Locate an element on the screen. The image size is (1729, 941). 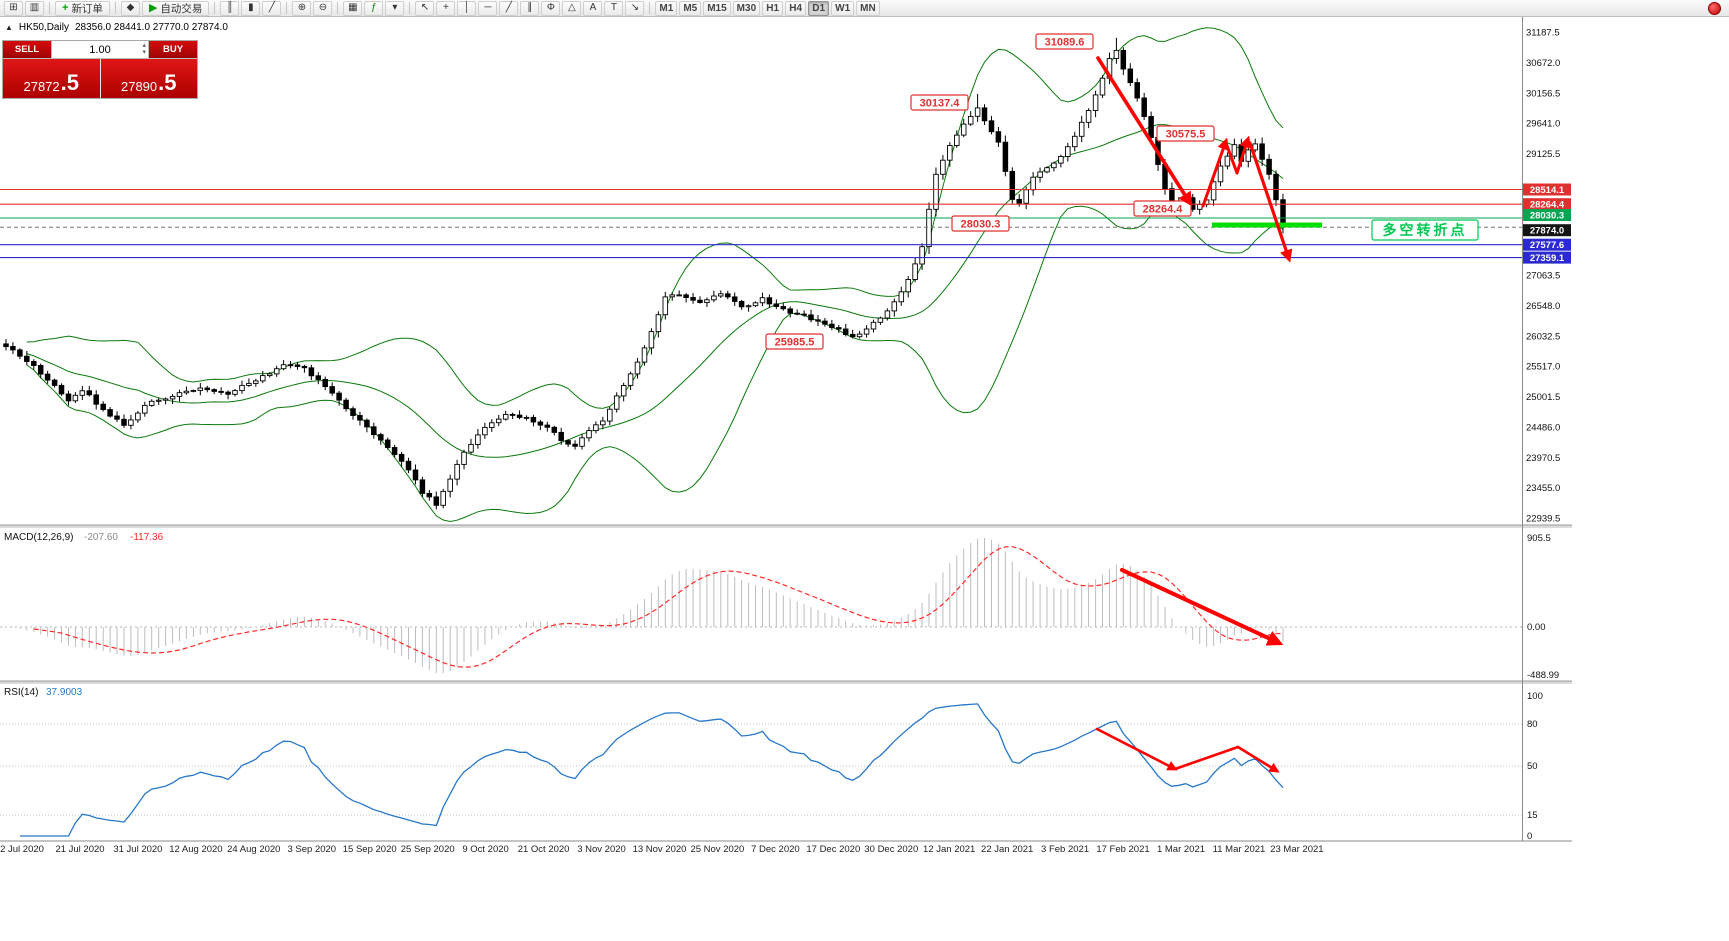
date-label: 24 Aug 2020 is located at coordinates (253, 849).